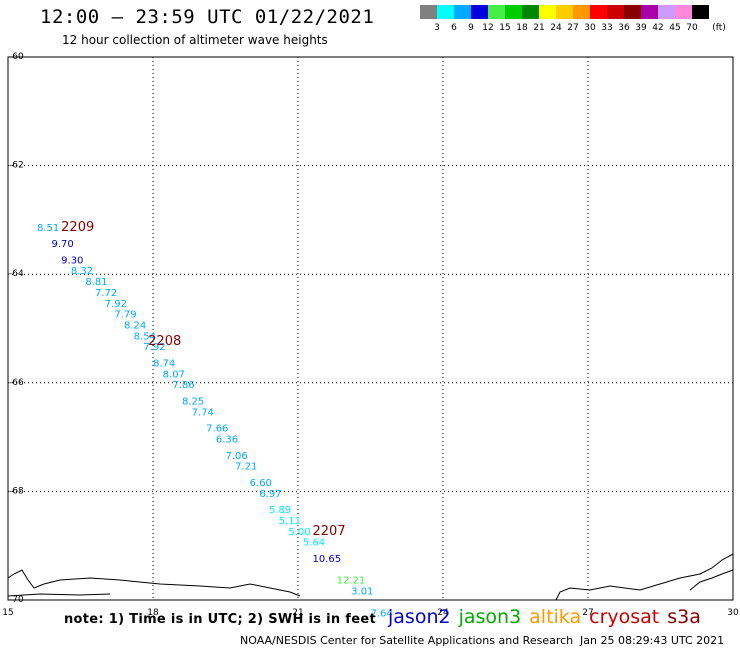 The image size is (740, 650). Describe the element at coordinates (471, 28) in the screenshot. I see `legend-label: 9` at that location.